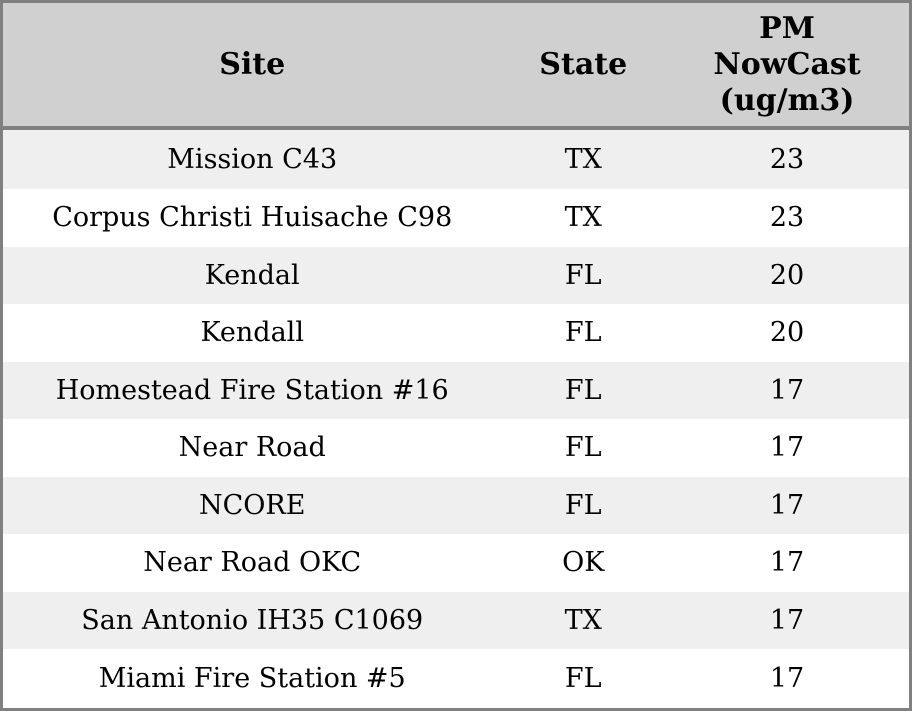 This screenshot has height=711, width=912. I want to click on table-row: Kendal FL 20, so click(456, 275).